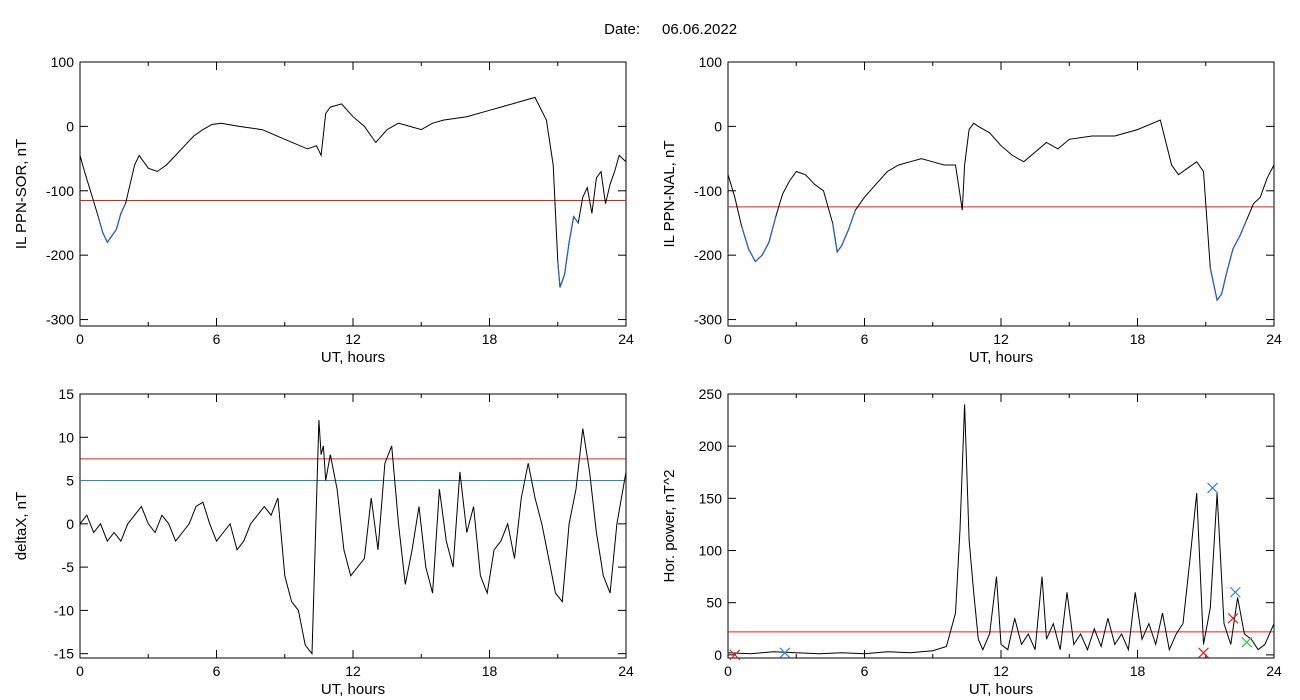 The height and width of the screenshot is (700, 1300). I want to click on y-tick-label: 200, so click(711, 446).